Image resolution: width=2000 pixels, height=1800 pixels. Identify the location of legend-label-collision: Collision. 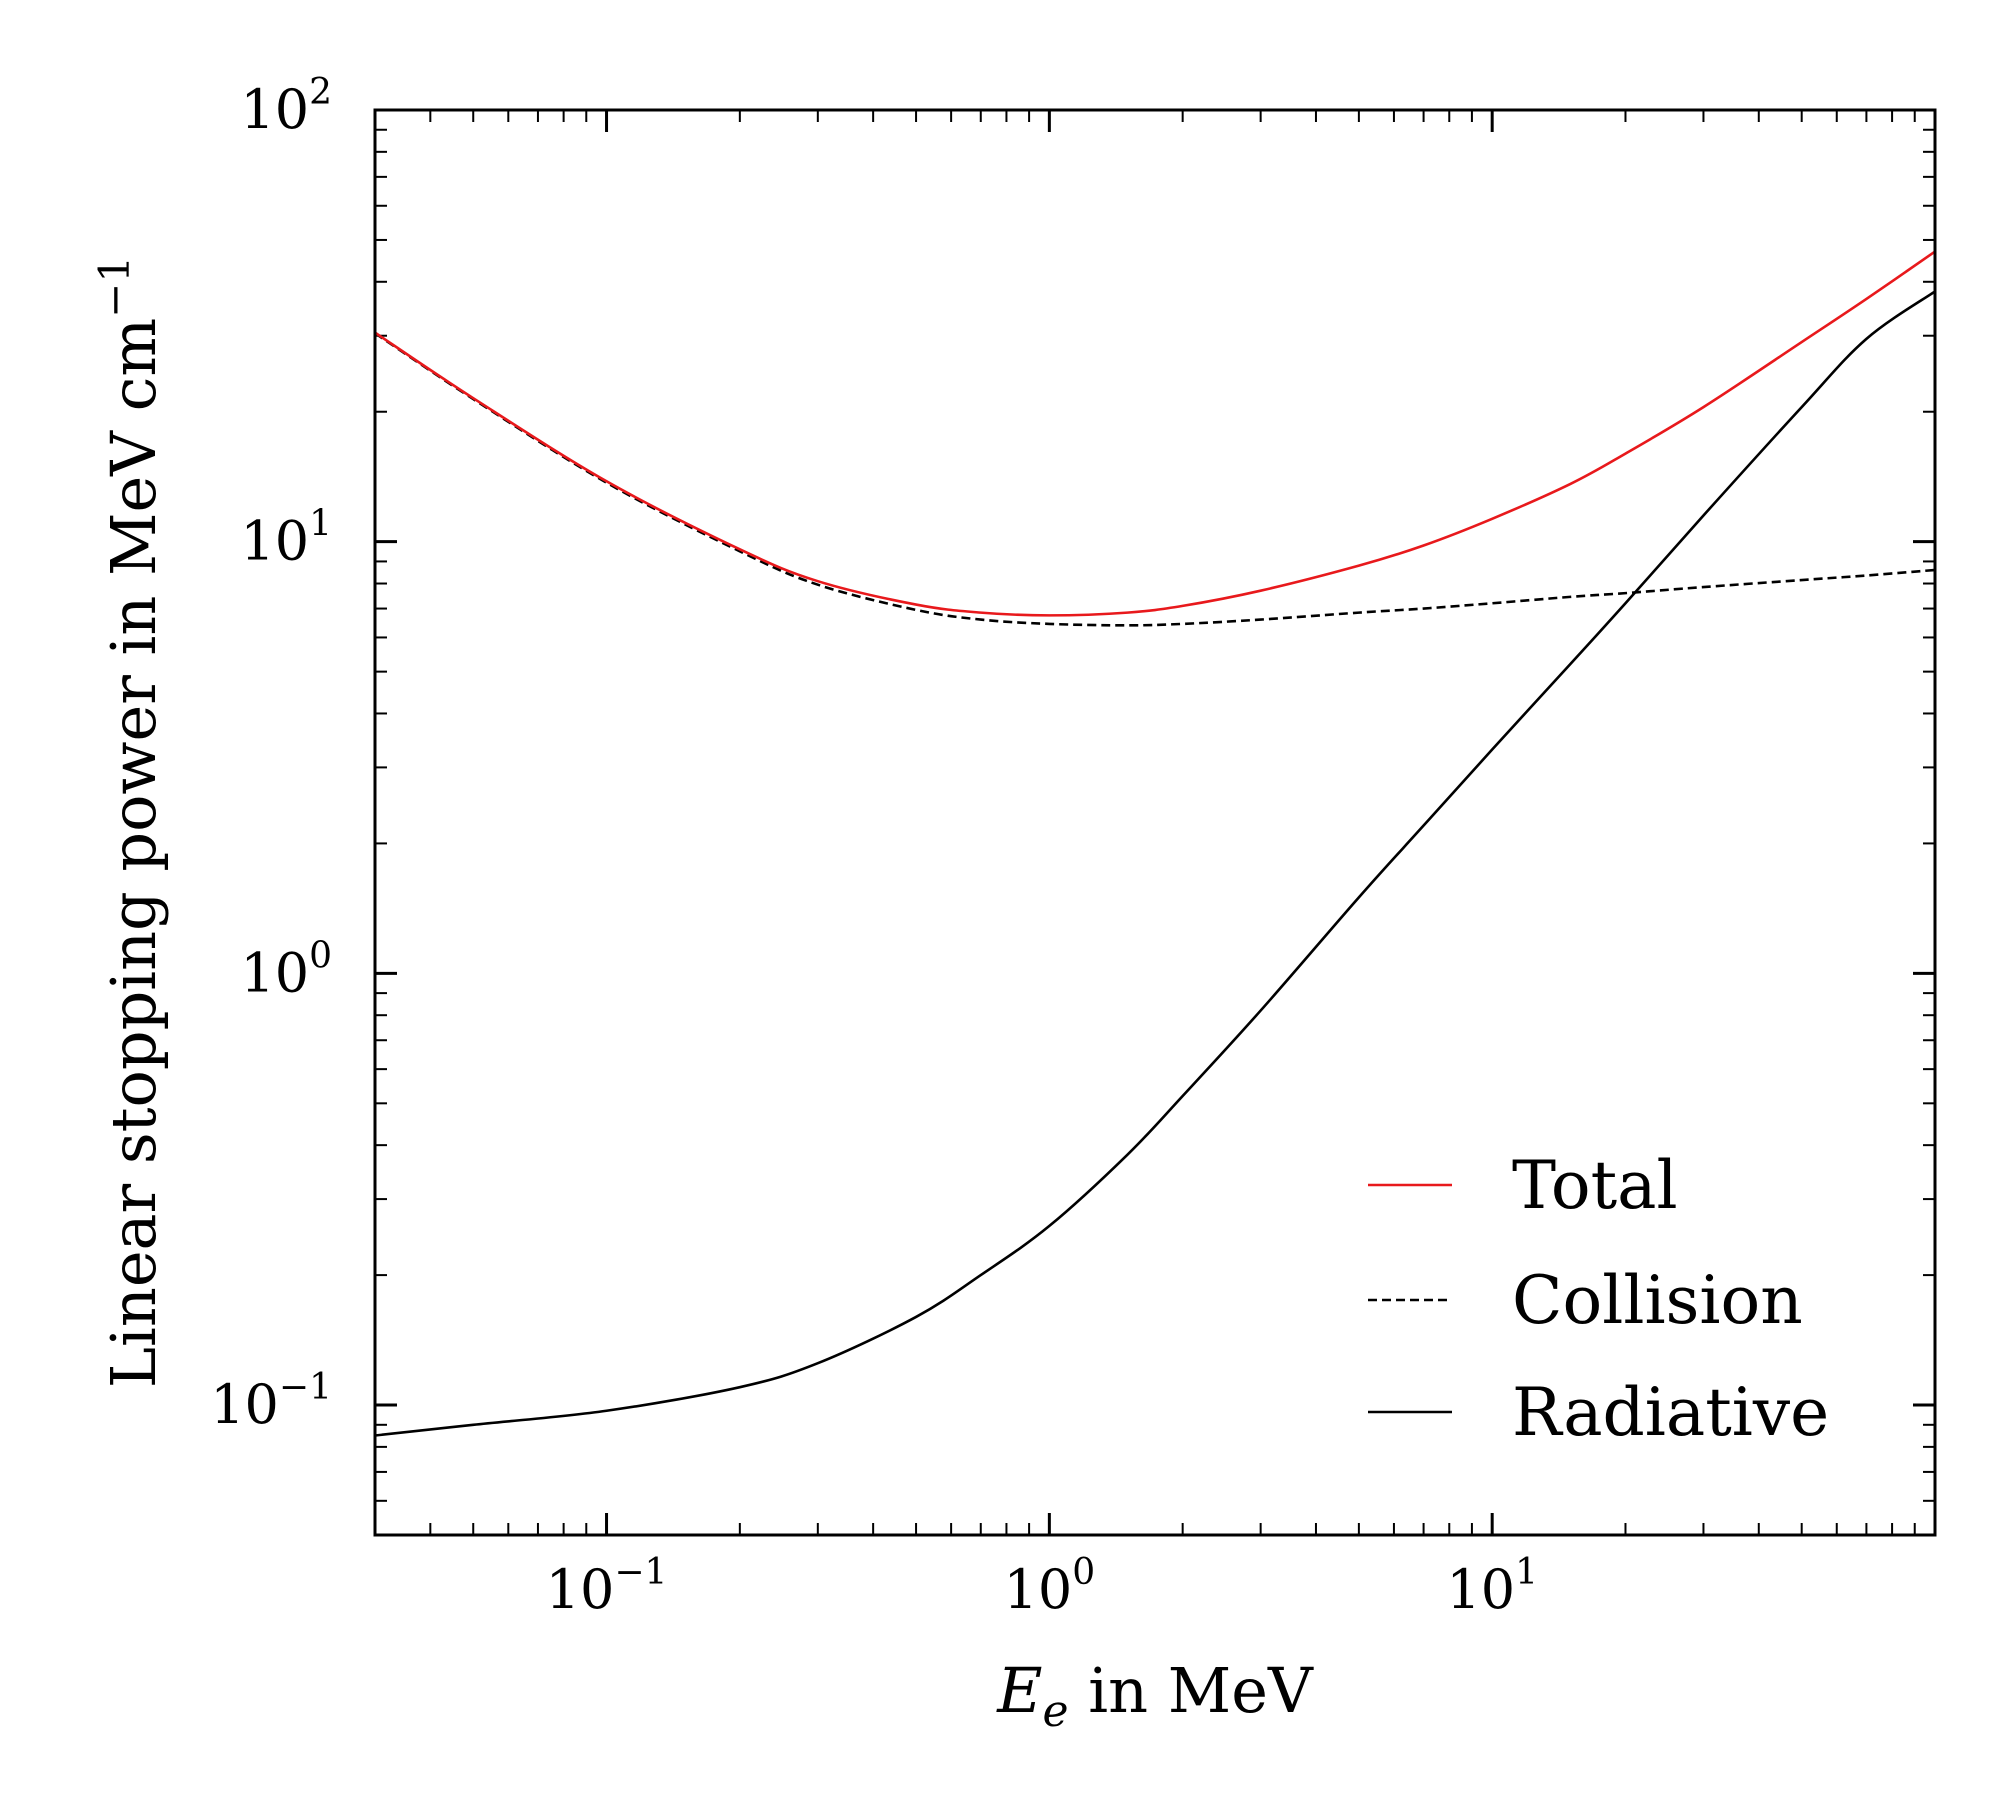
(1657, 1300).